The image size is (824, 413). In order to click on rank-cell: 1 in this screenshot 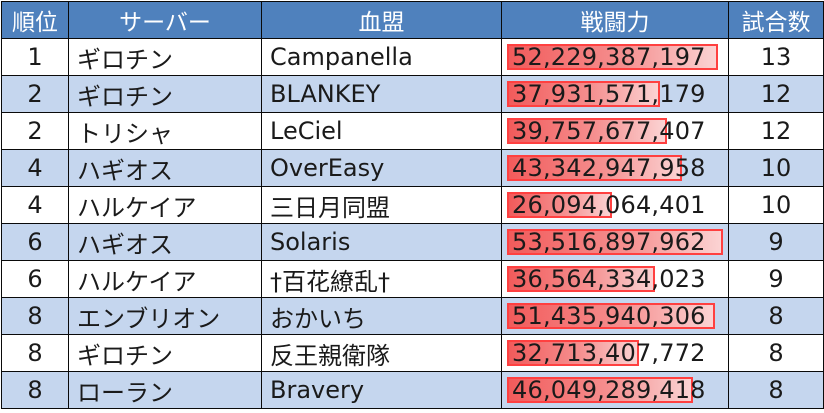, I will do `click(35, 57)`.